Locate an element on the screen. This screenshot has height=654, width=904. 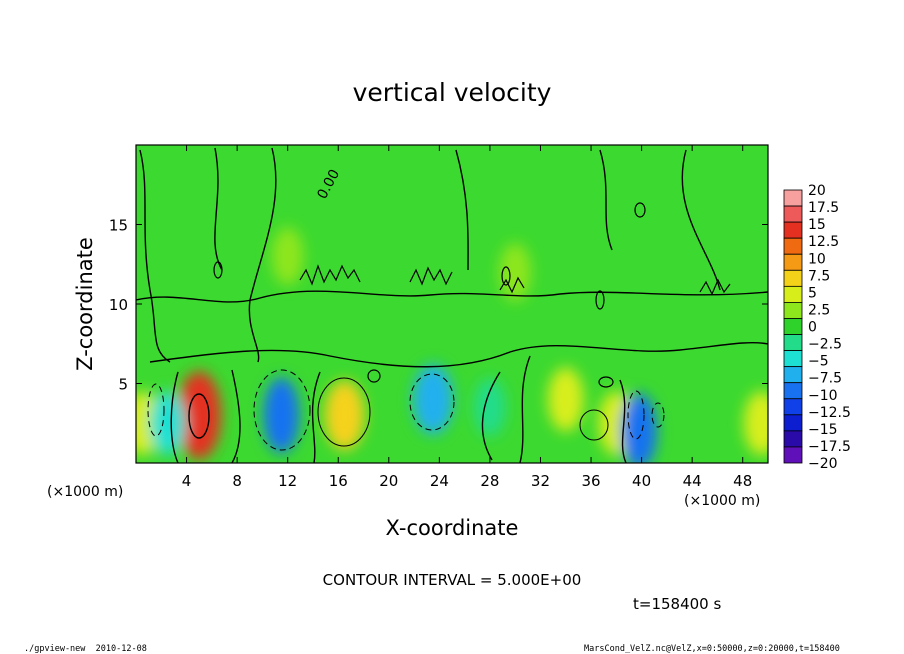
x-tick-label: 48 is located at coordinates (742, 481).